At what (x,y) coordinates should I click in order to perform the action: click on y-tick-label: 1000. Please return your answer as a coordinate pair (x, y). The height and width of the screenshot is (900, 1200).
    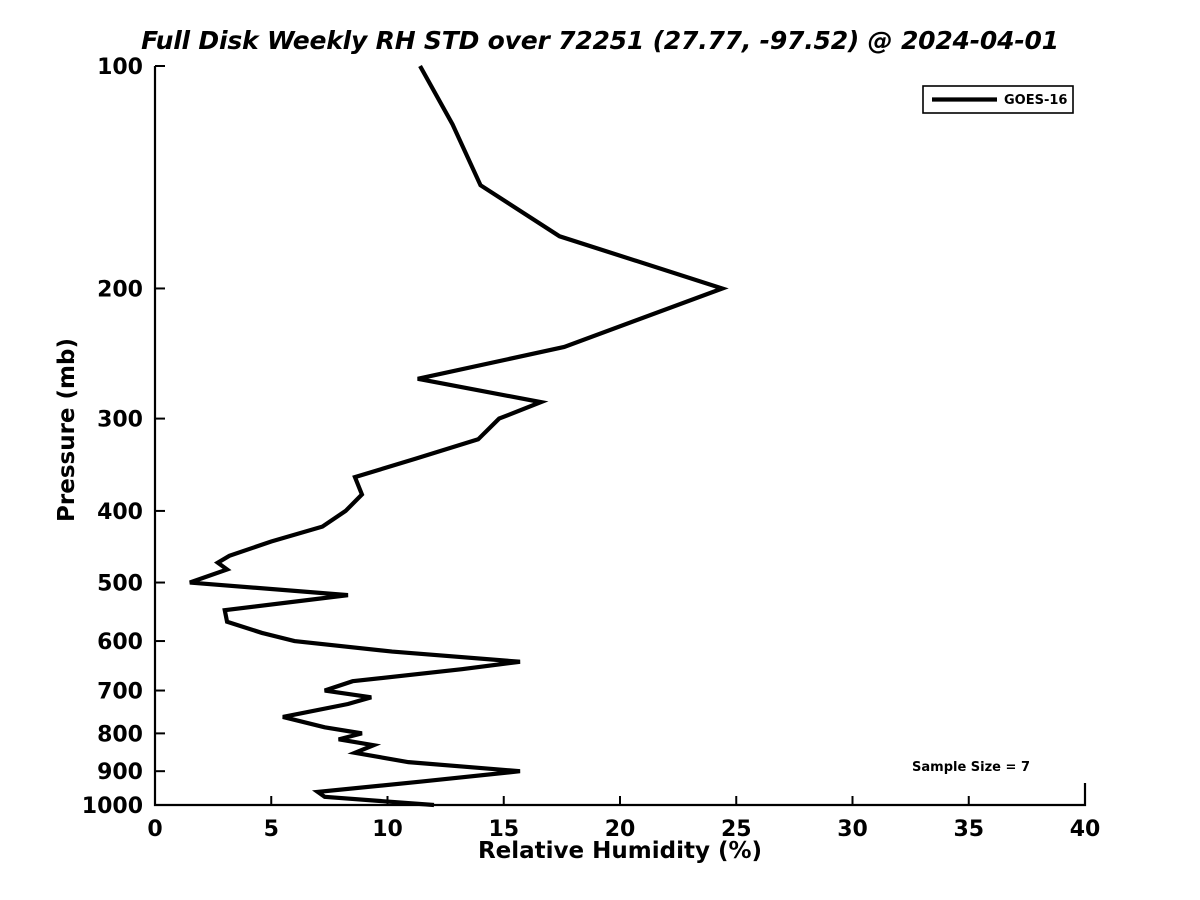
    Looking at the image, I should click on (112, 806).